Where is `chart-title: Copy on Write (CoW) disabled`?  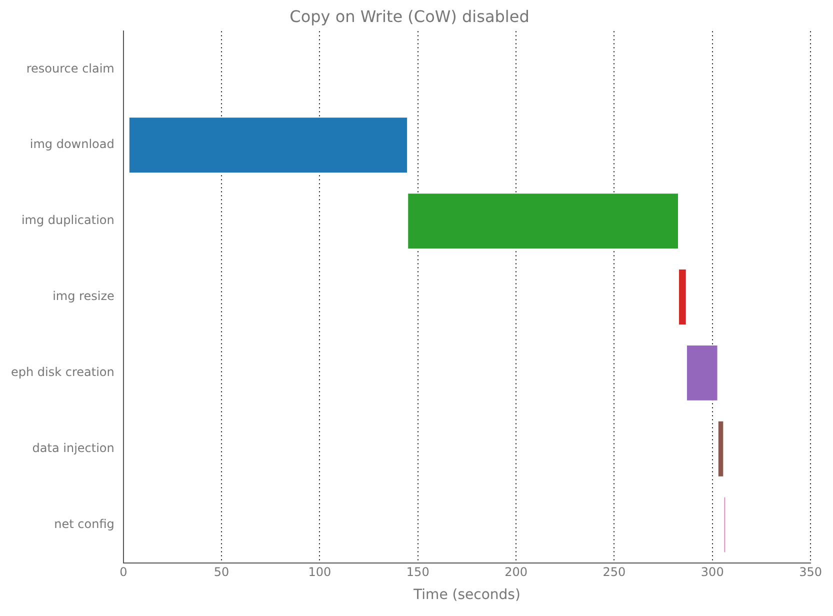
chart-title: Copy on Write (CoW) disabled is located at coordinates (410, 16).